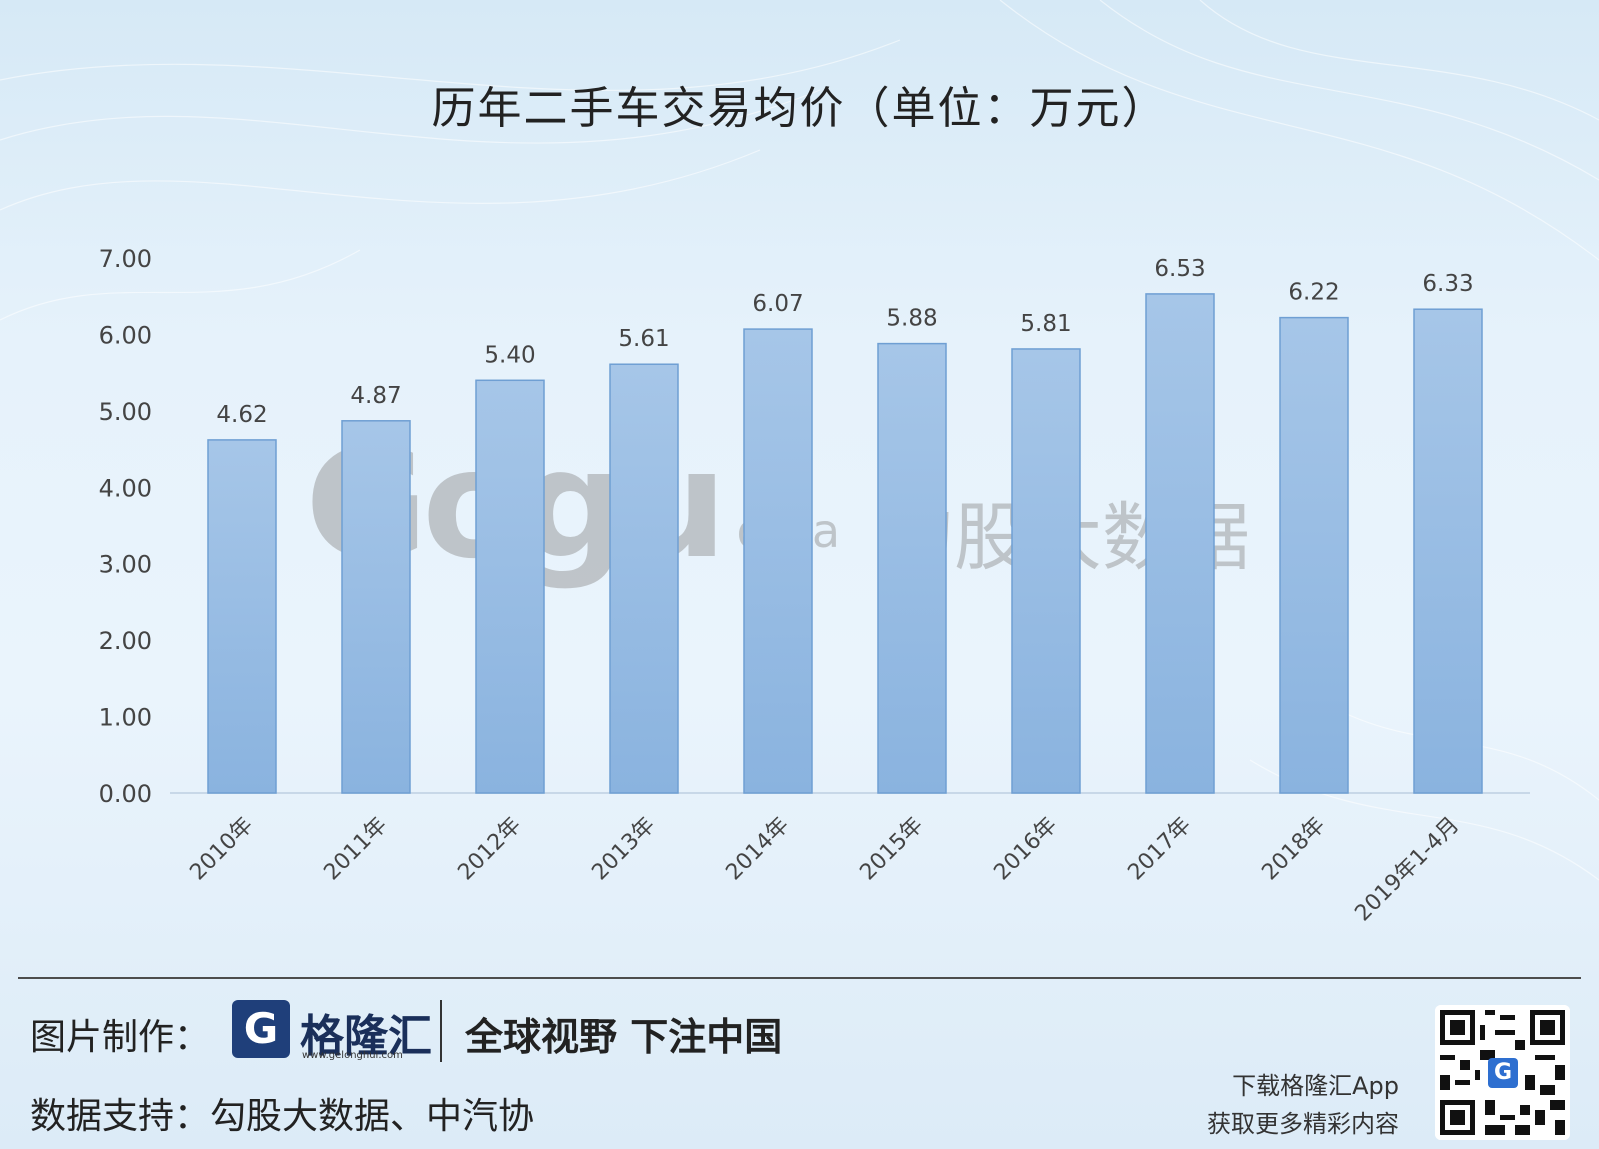 The width and height of the screenshot is (1599, 1149). What do you see at coordinates (120, 1037) in the screenshot?
I see `made-by-label: 图片制作：` at bounding box center [120, 1037].